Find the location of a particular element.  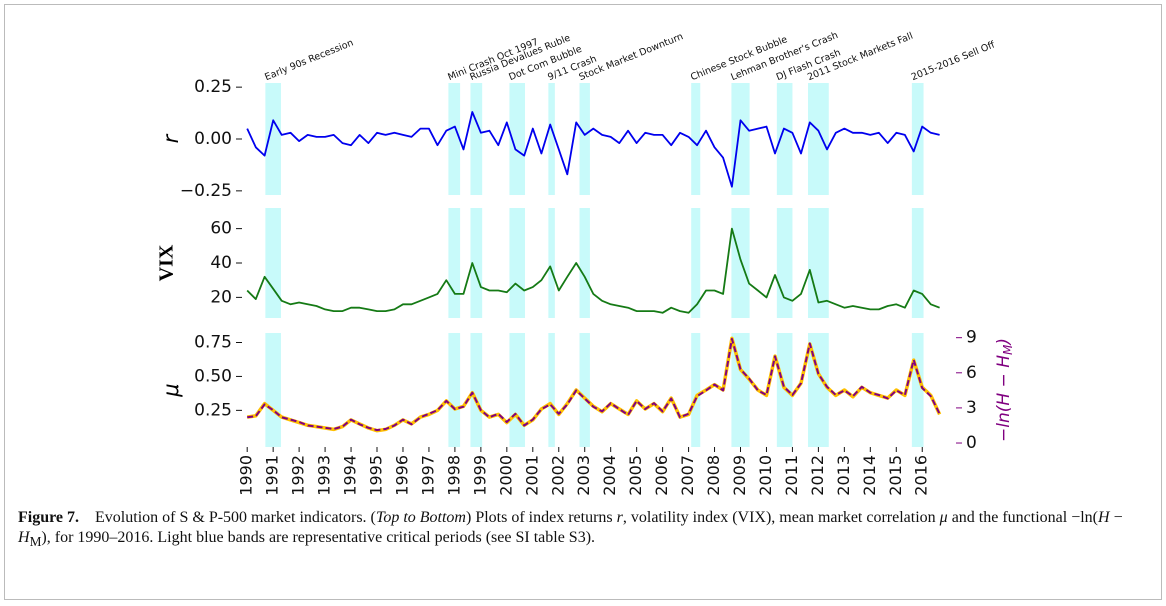

x-tick-label: 1990 is located at coordinates (246, 475).